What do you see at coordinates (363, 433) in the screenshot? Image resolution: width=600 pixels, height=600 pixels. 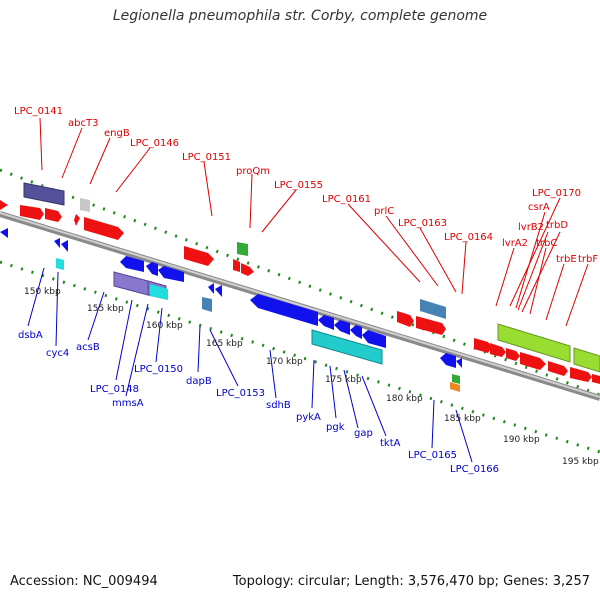 I see `gene-label: gap` at bounding box center [363, 433].